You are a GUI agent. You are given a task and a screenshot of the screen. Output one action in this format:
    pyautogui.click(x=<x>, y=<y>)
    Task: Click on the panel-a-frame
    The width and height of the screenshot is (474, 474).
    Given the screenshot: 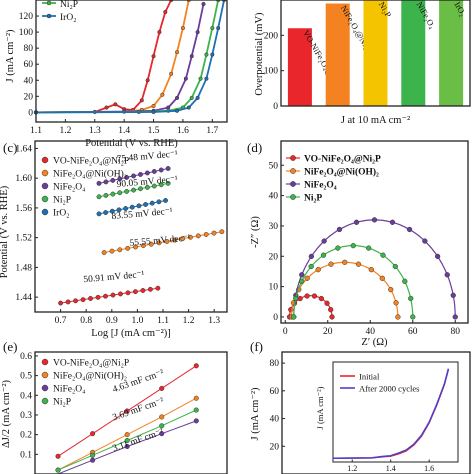 What is the action you would take?
    pyautogui.click(x=131, y=61)
    